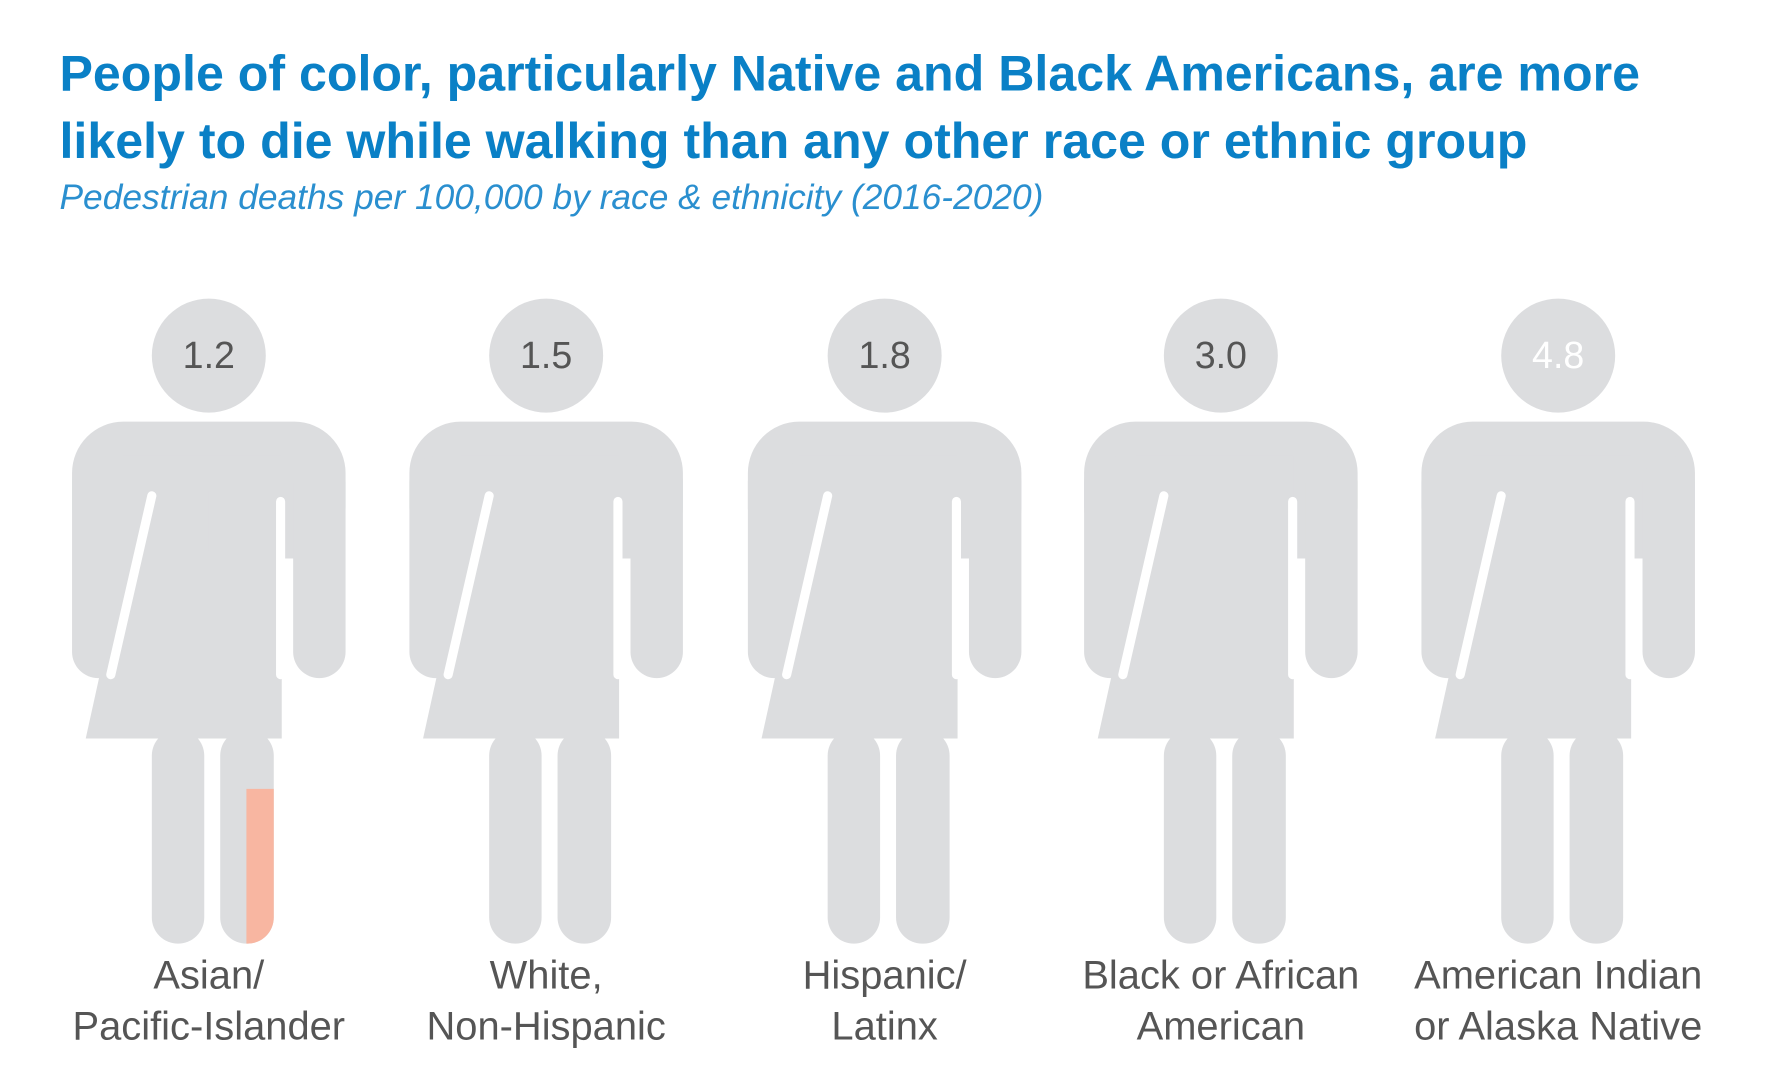 The height and width of the screenshot is (1077, 1767). What do you see at coordinates (209, 1027) in the screenshot?
I see `category-label: Pacific-Islander` at bounding box center [209, 1027].